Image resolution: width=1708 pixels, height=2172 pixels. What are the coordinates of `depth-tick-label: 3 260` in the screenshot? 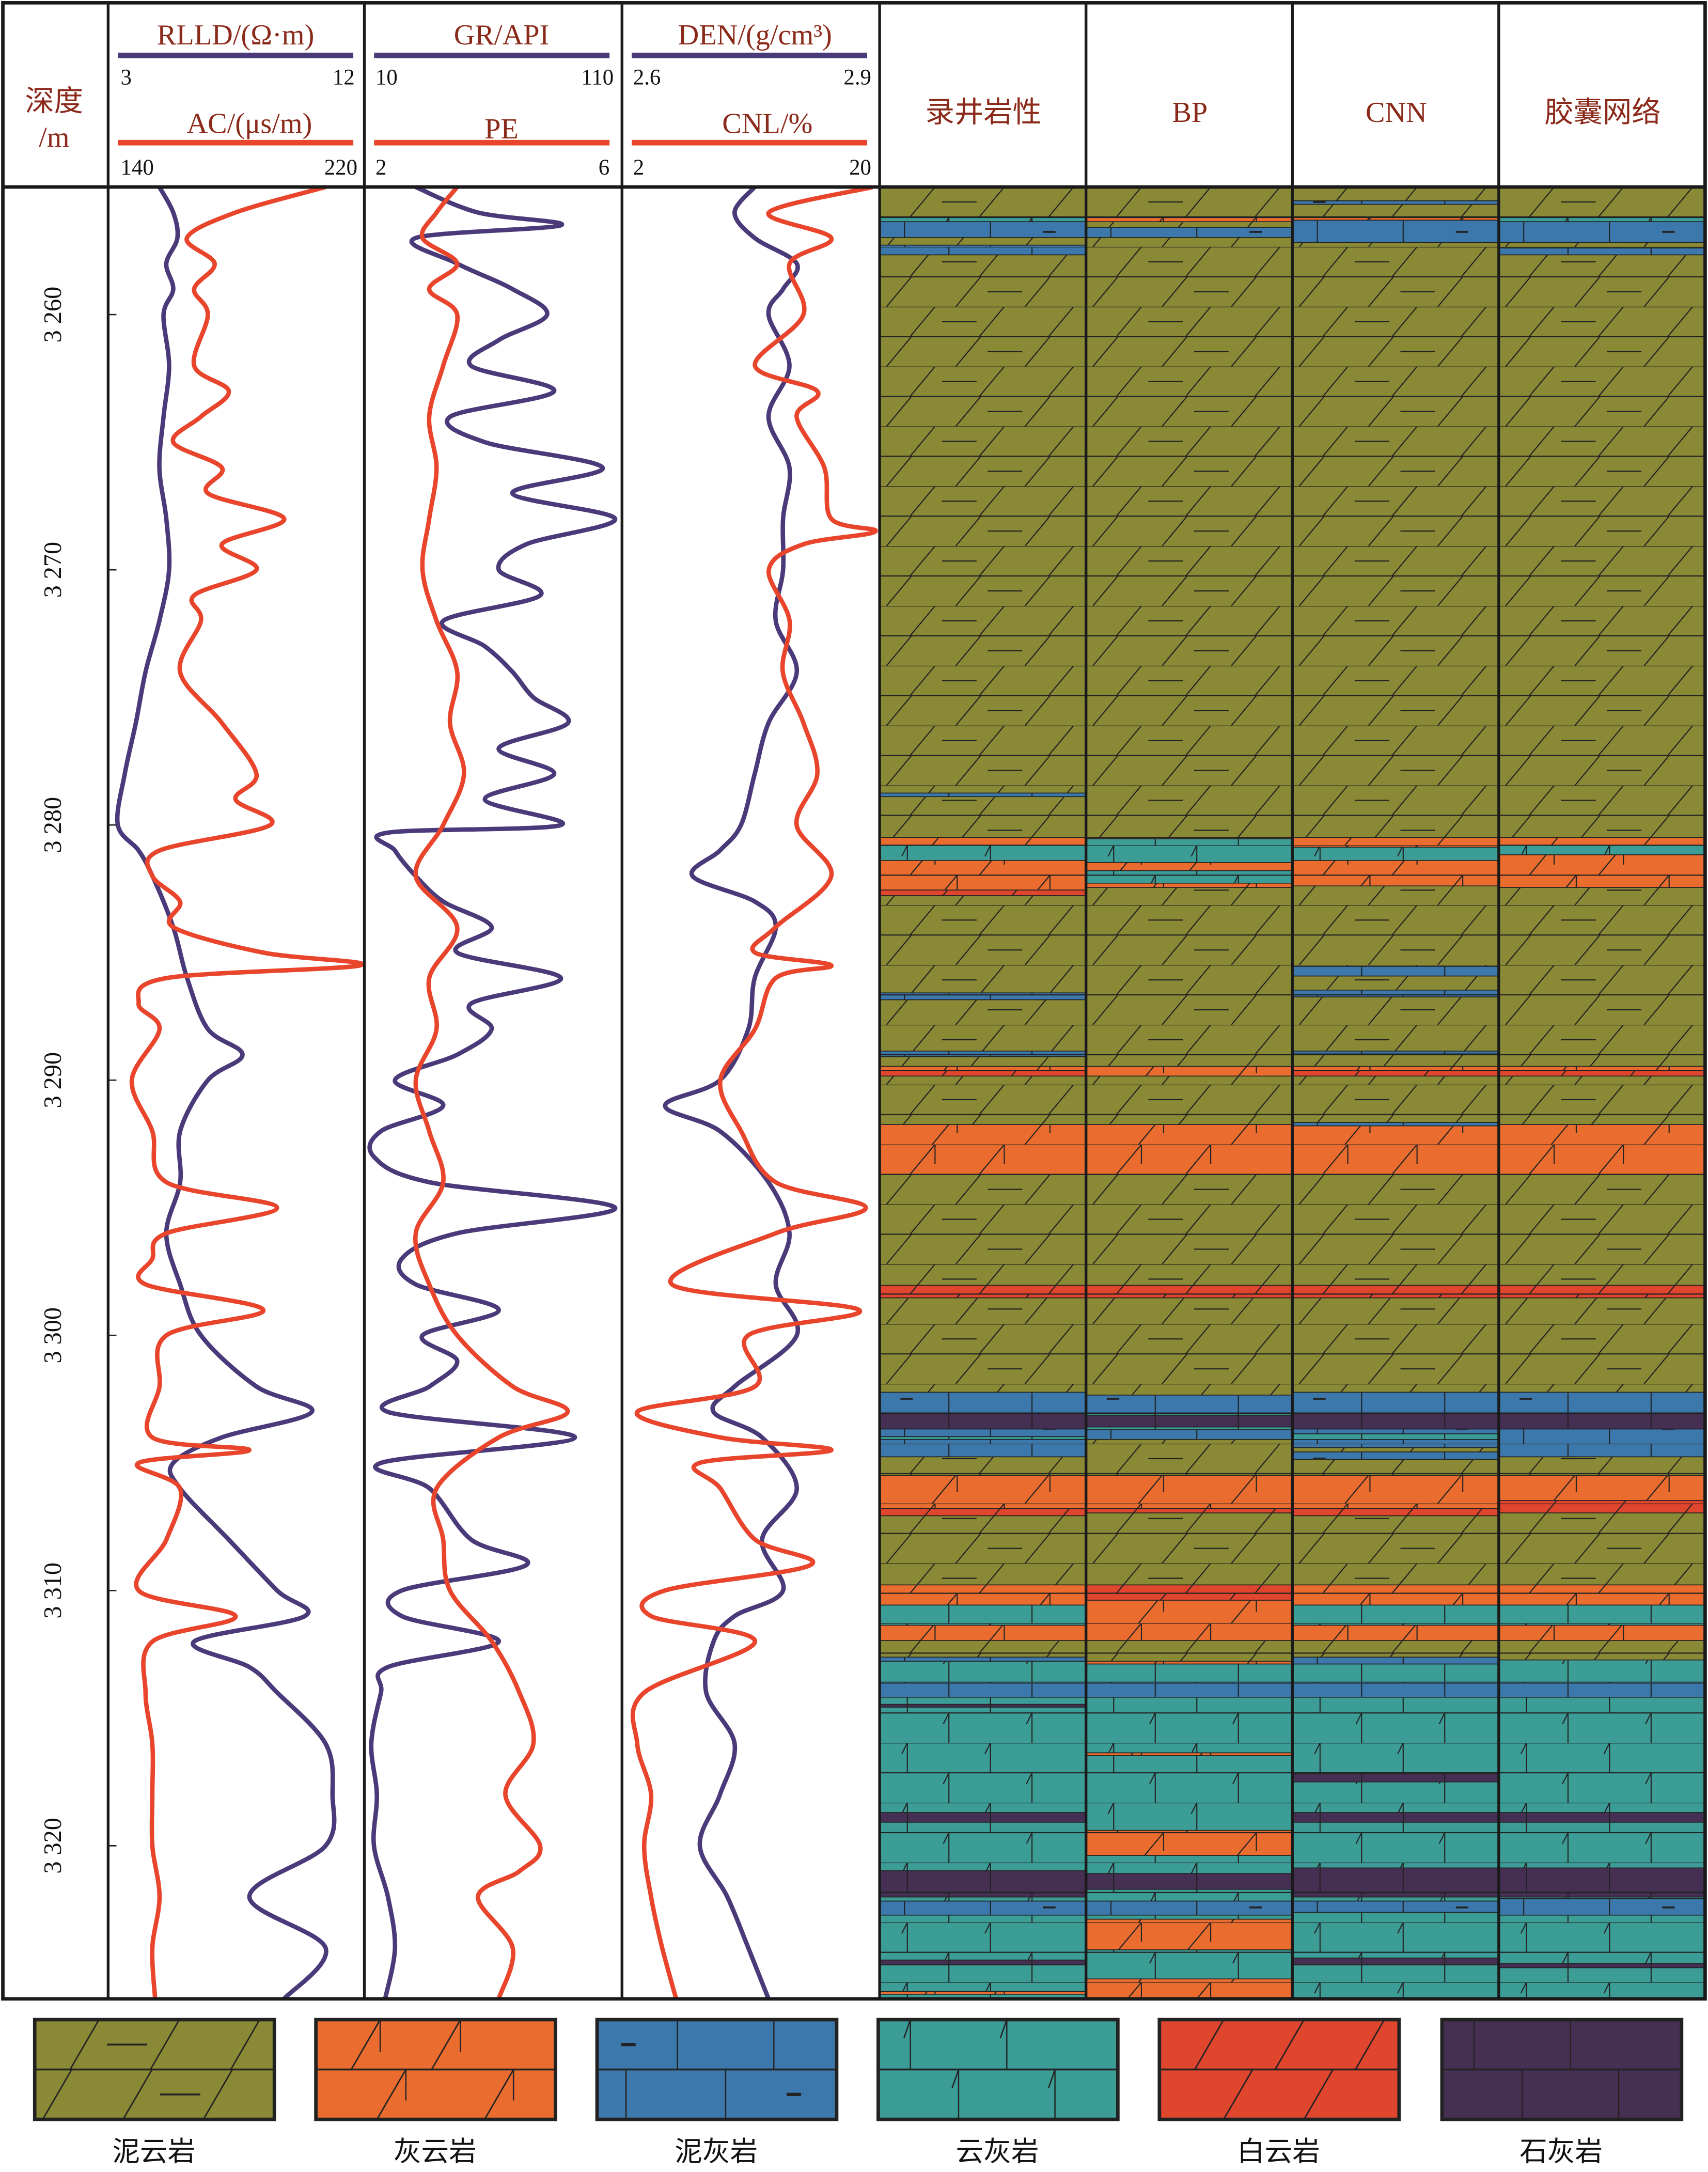 It's located at (53, 315).